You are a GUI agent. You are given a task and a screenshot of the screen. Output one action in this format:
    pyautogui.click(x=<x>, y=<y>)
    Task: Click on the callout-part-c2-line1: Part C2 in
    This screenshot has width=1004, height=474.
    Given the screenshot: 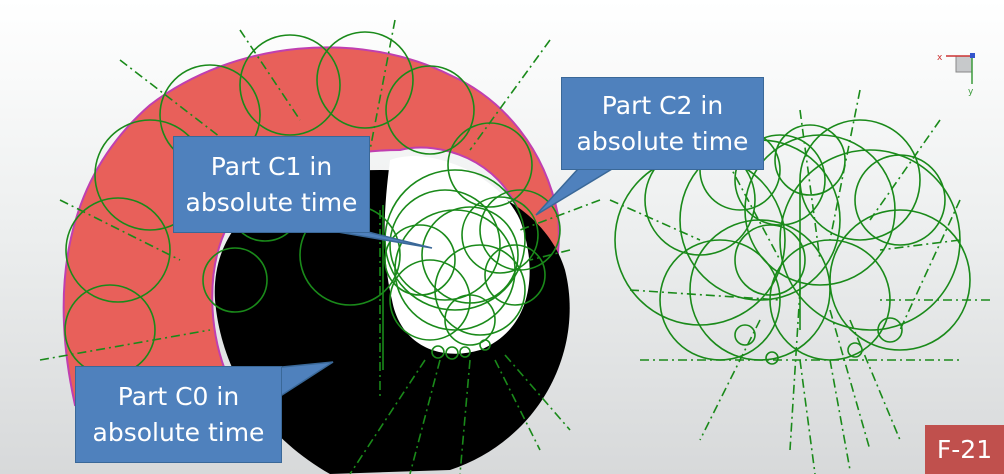 What is the action you would take?
    pyautogui.click(x=662, y=105)
    